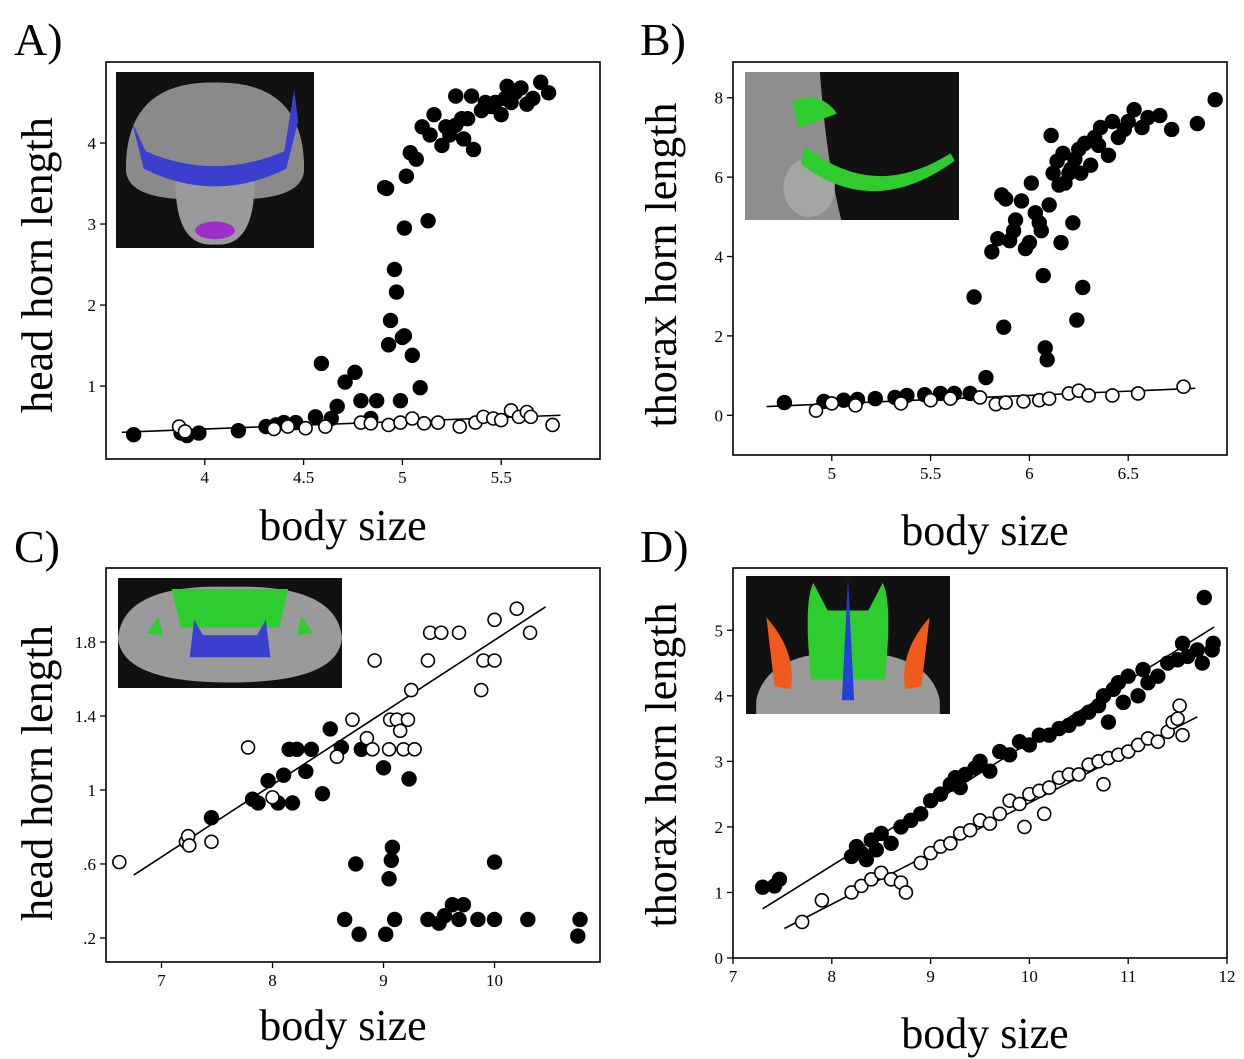 This screenshot has width=1244, height=1059. I want to click on specimen-inset-image, so click(848, 645).